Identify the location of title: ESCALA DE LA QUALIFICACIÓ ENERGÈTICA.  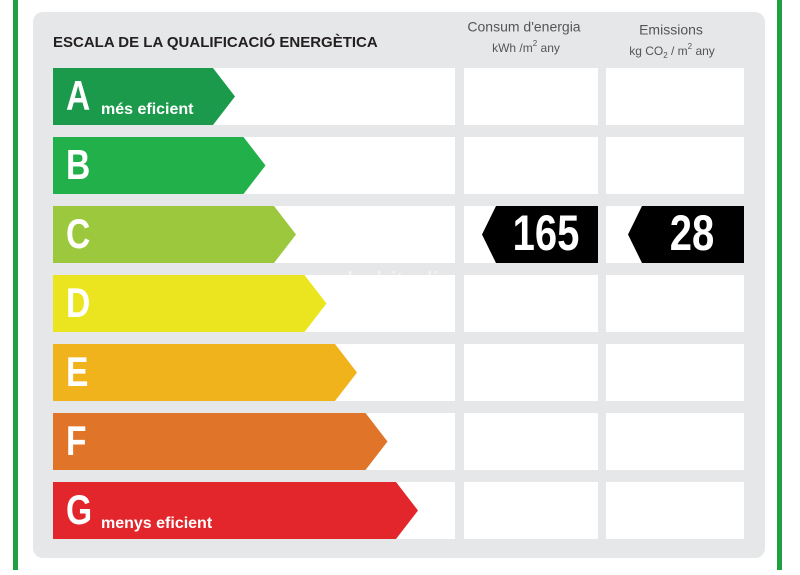
(215, 42).